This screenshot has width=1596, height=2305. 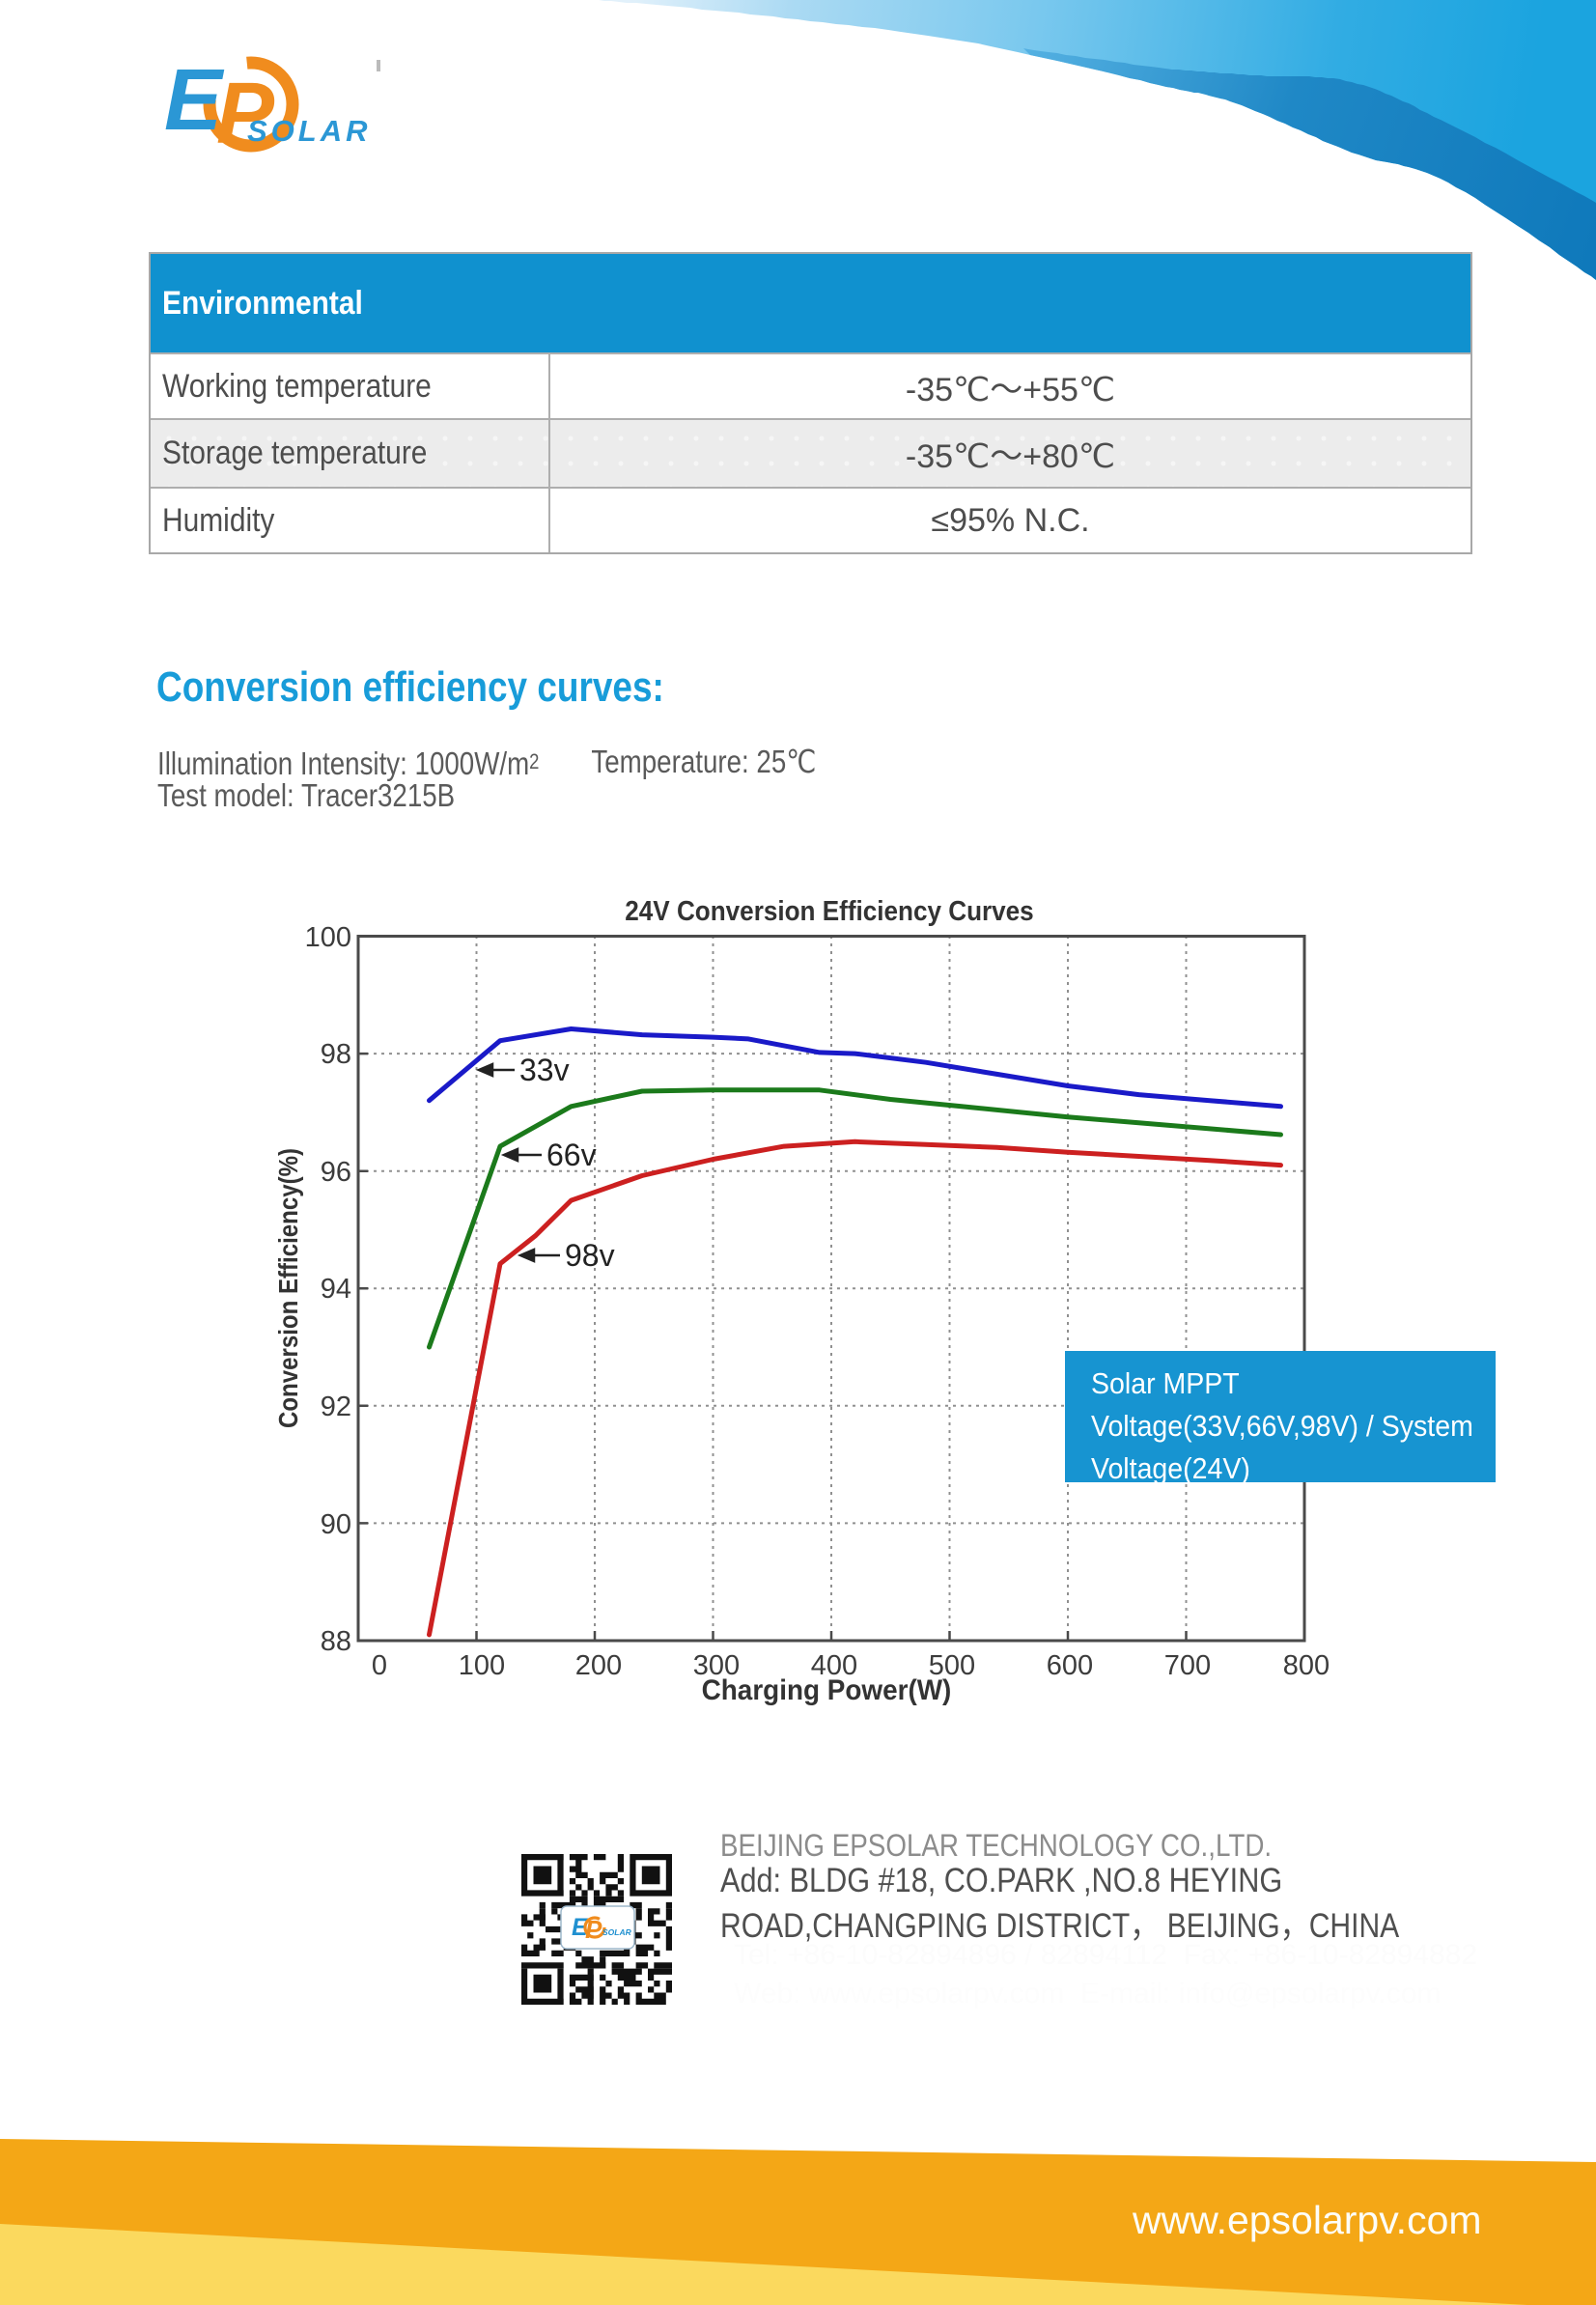 I want to click on svg-text: 200, so click(x=599, y=1665).